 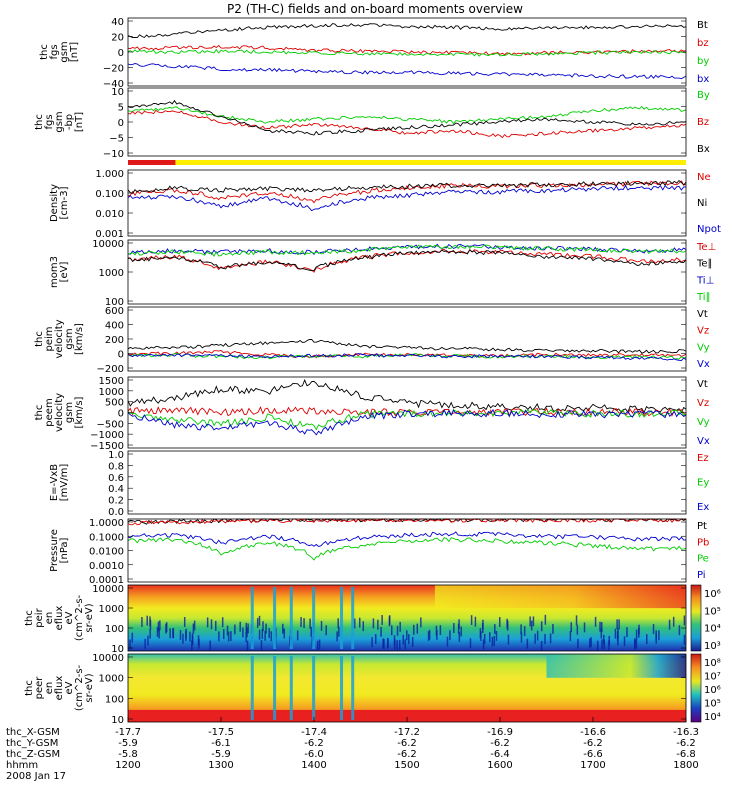 What do you see at coordinates (703, 331) in the screenshot?
I see `legend-Vz: Vz` at bounding box center [703, 331].